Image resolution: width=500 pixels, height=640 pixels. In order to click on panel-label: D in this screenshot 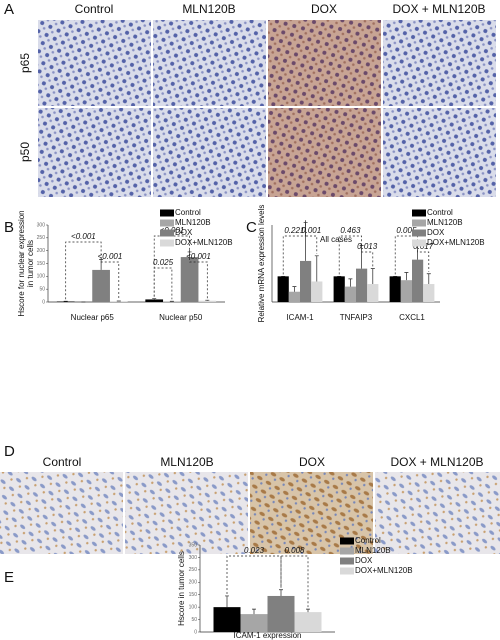, I will do `click(9, 451)`.